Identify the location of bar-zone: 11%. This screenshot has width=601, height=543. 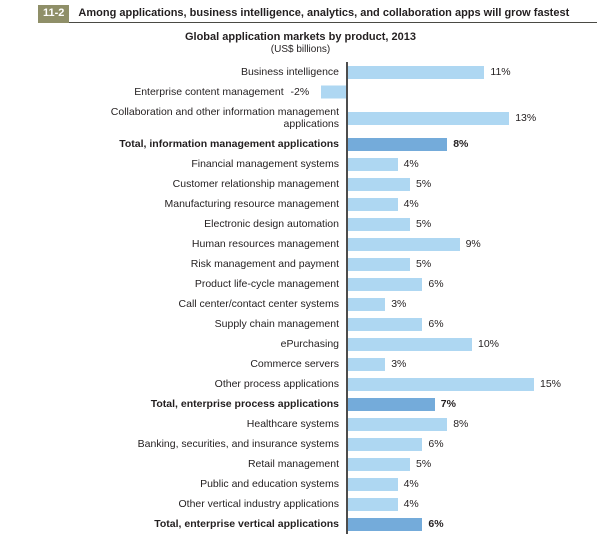
(473, 72).